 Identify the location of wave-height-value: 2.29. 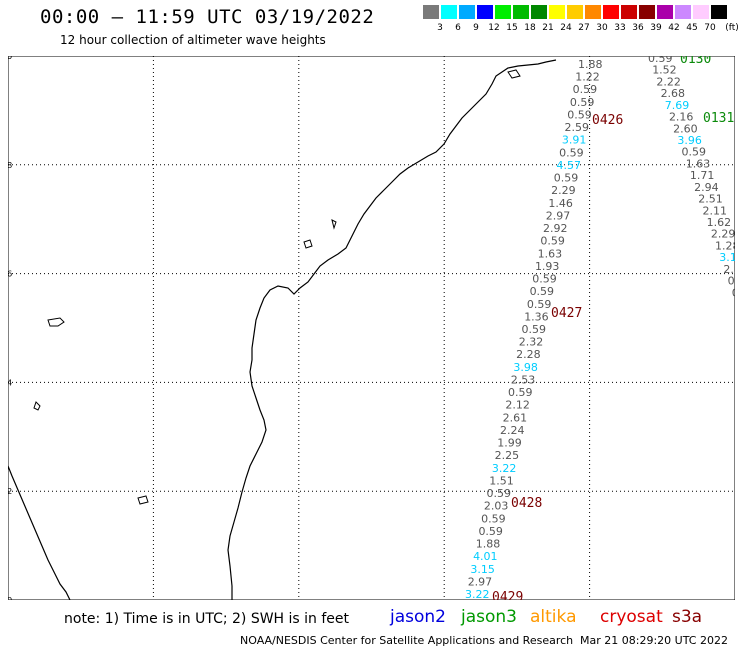
(723, 234).